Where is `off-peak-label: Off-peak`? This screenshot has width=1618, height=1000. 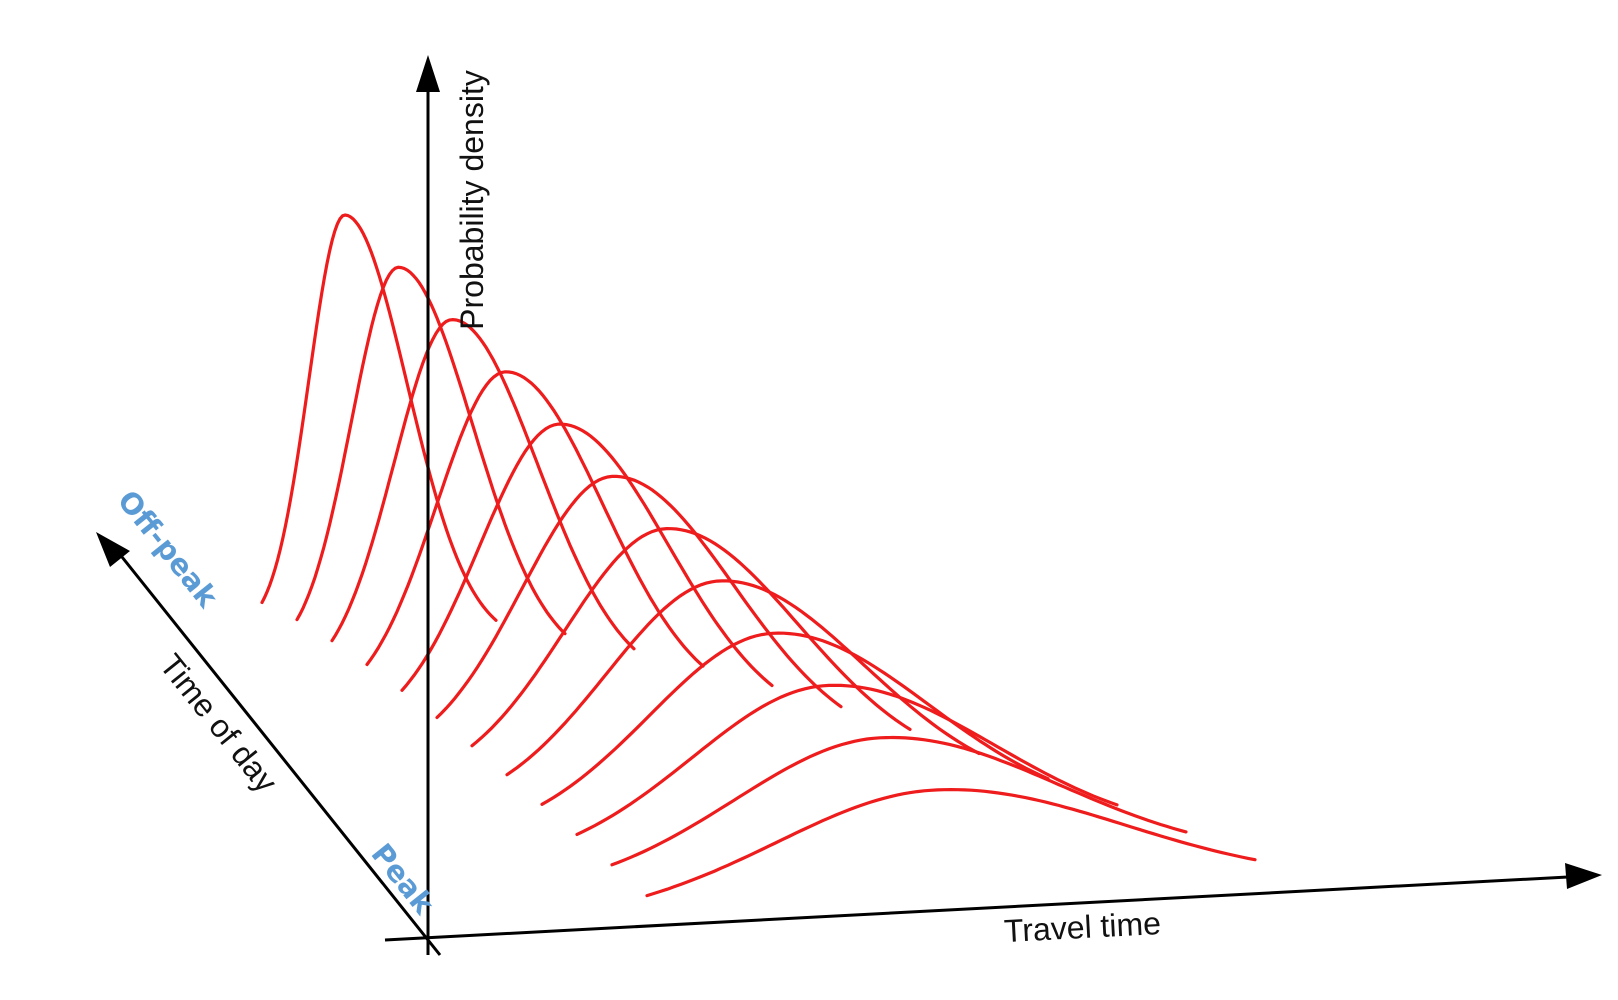
off-peak-label: Off-peak is located at coordinates (168, 549).